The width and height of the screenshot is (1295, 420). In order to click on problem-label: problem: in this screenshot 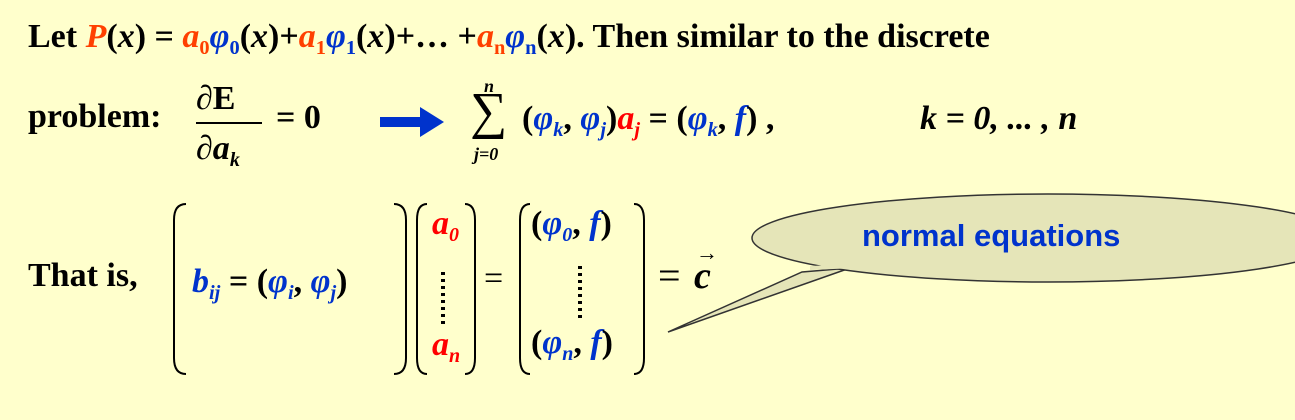, I will do `click(95, 116)`.